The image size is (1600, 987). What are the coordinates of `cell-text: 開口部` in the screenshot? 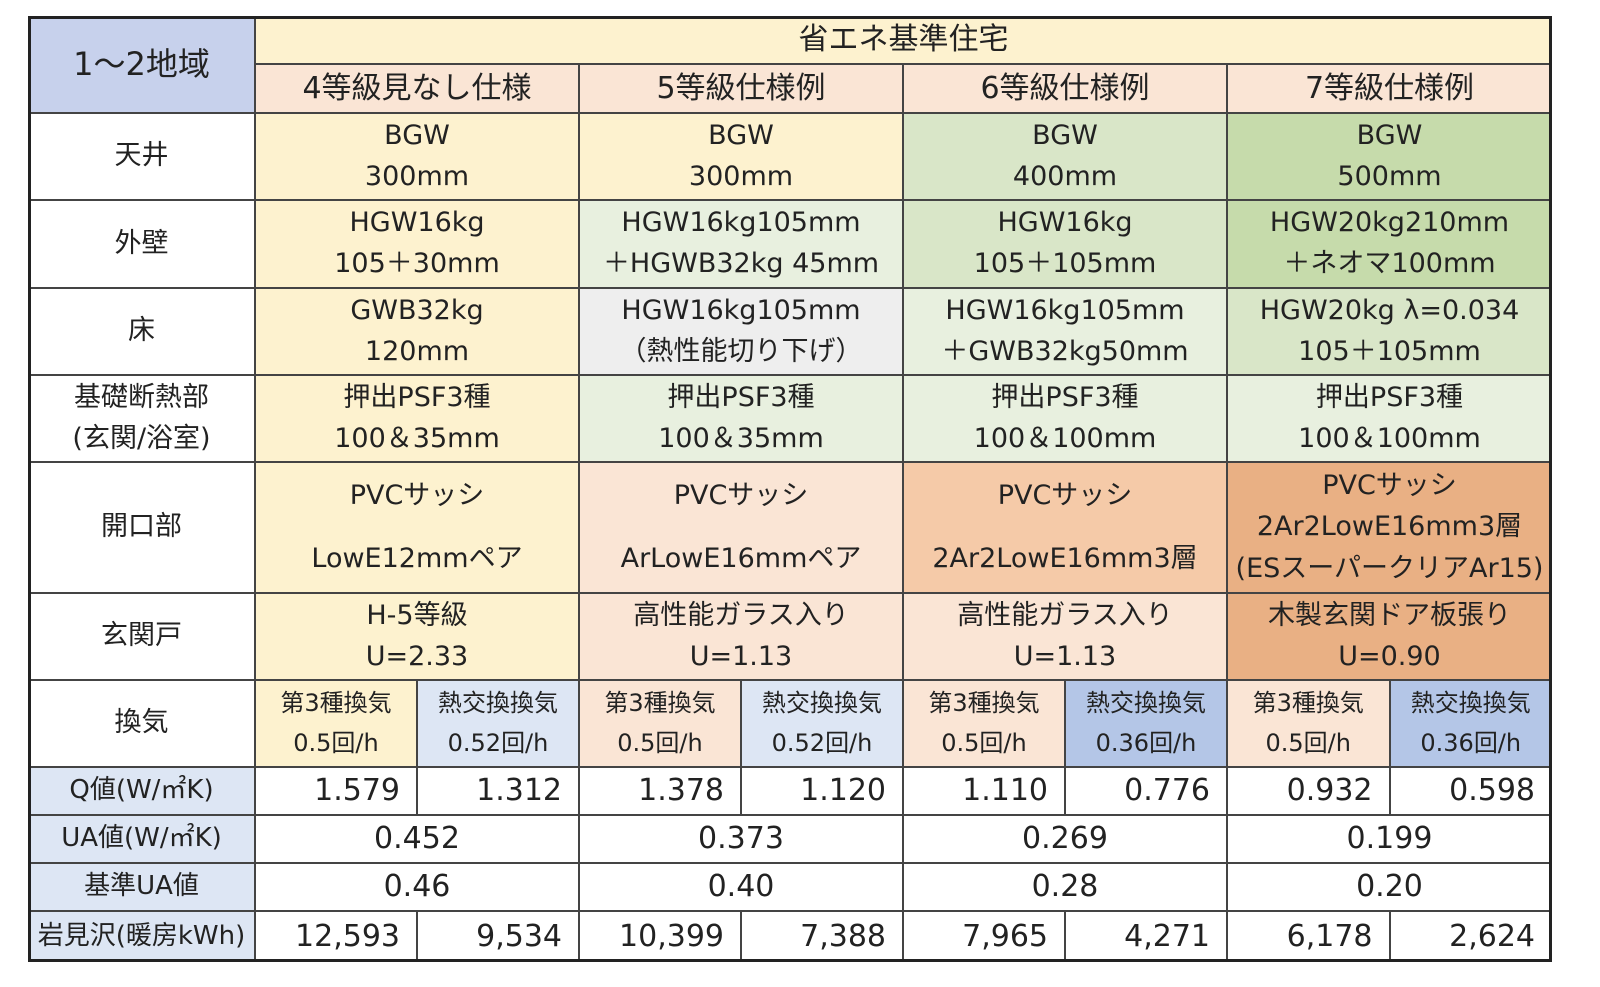 It's located at (141, 527).